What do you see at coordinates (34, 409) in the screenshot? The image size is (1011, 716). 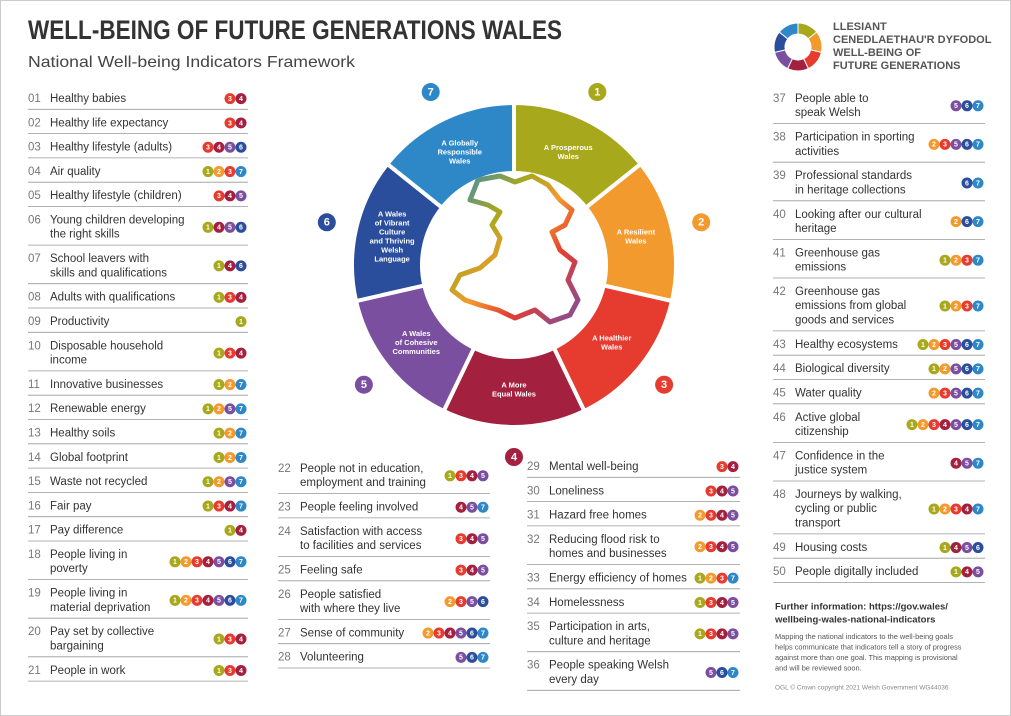 I see `indicator-number: 12` at bounding box center [34, 409].